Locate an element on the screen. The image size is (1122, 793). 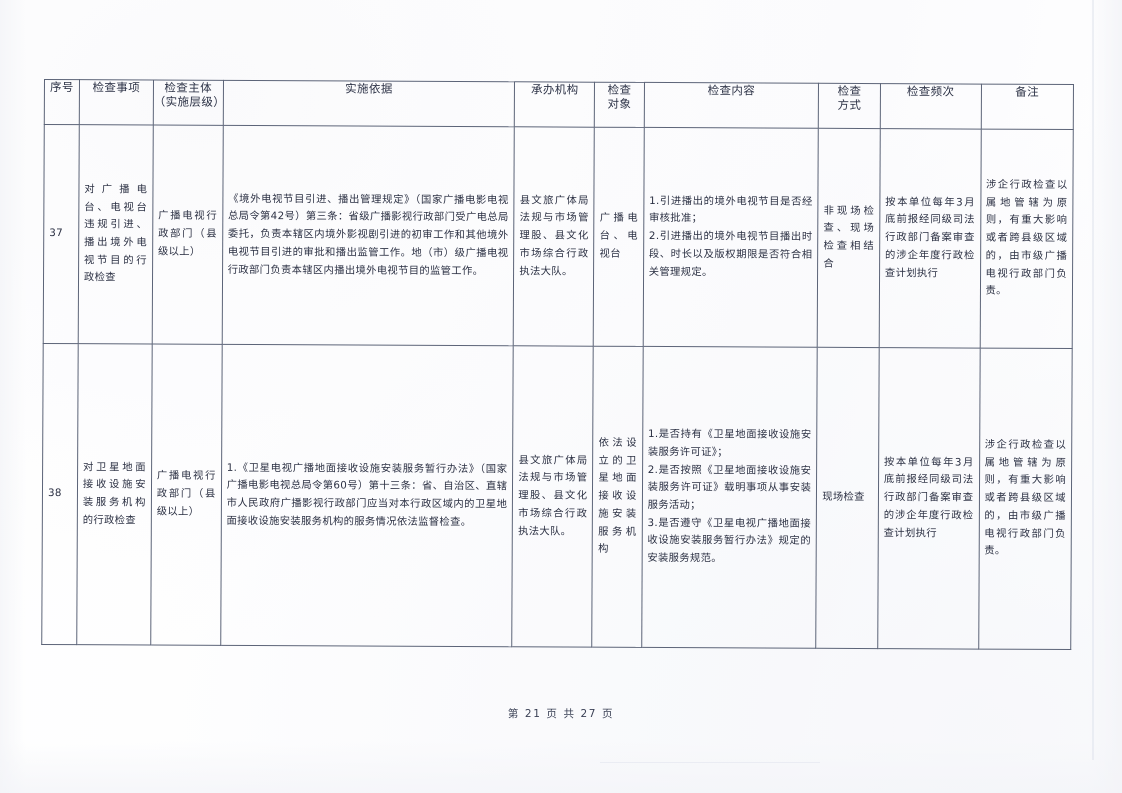
scan-bottom-edge-shadow is located at coordinates (561, 767).